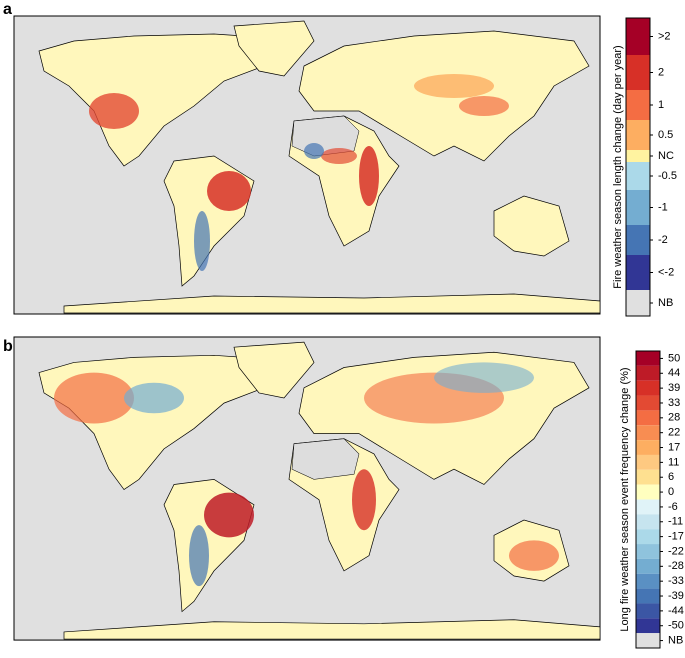 This screenshot has height=658, width=685. What do you see at coordinates (676, 596) in the screenshot?
I see `colorbar-label: -39` at bounding box center [676, 596].